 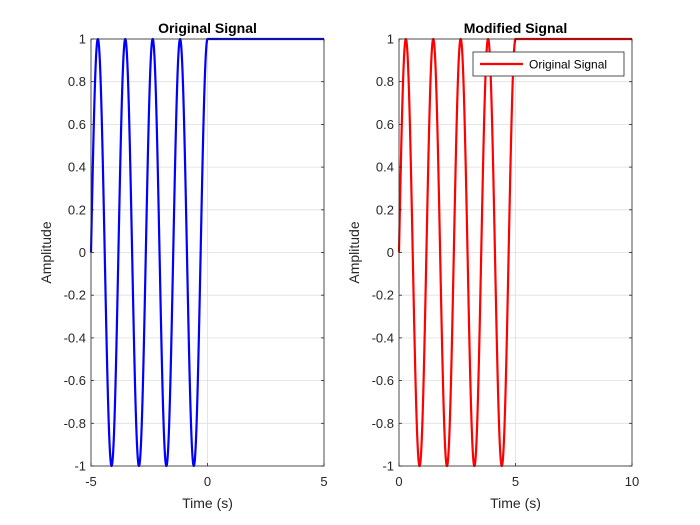 I want to click on chart-title: Modified Signal, so click(x=515, y=28).